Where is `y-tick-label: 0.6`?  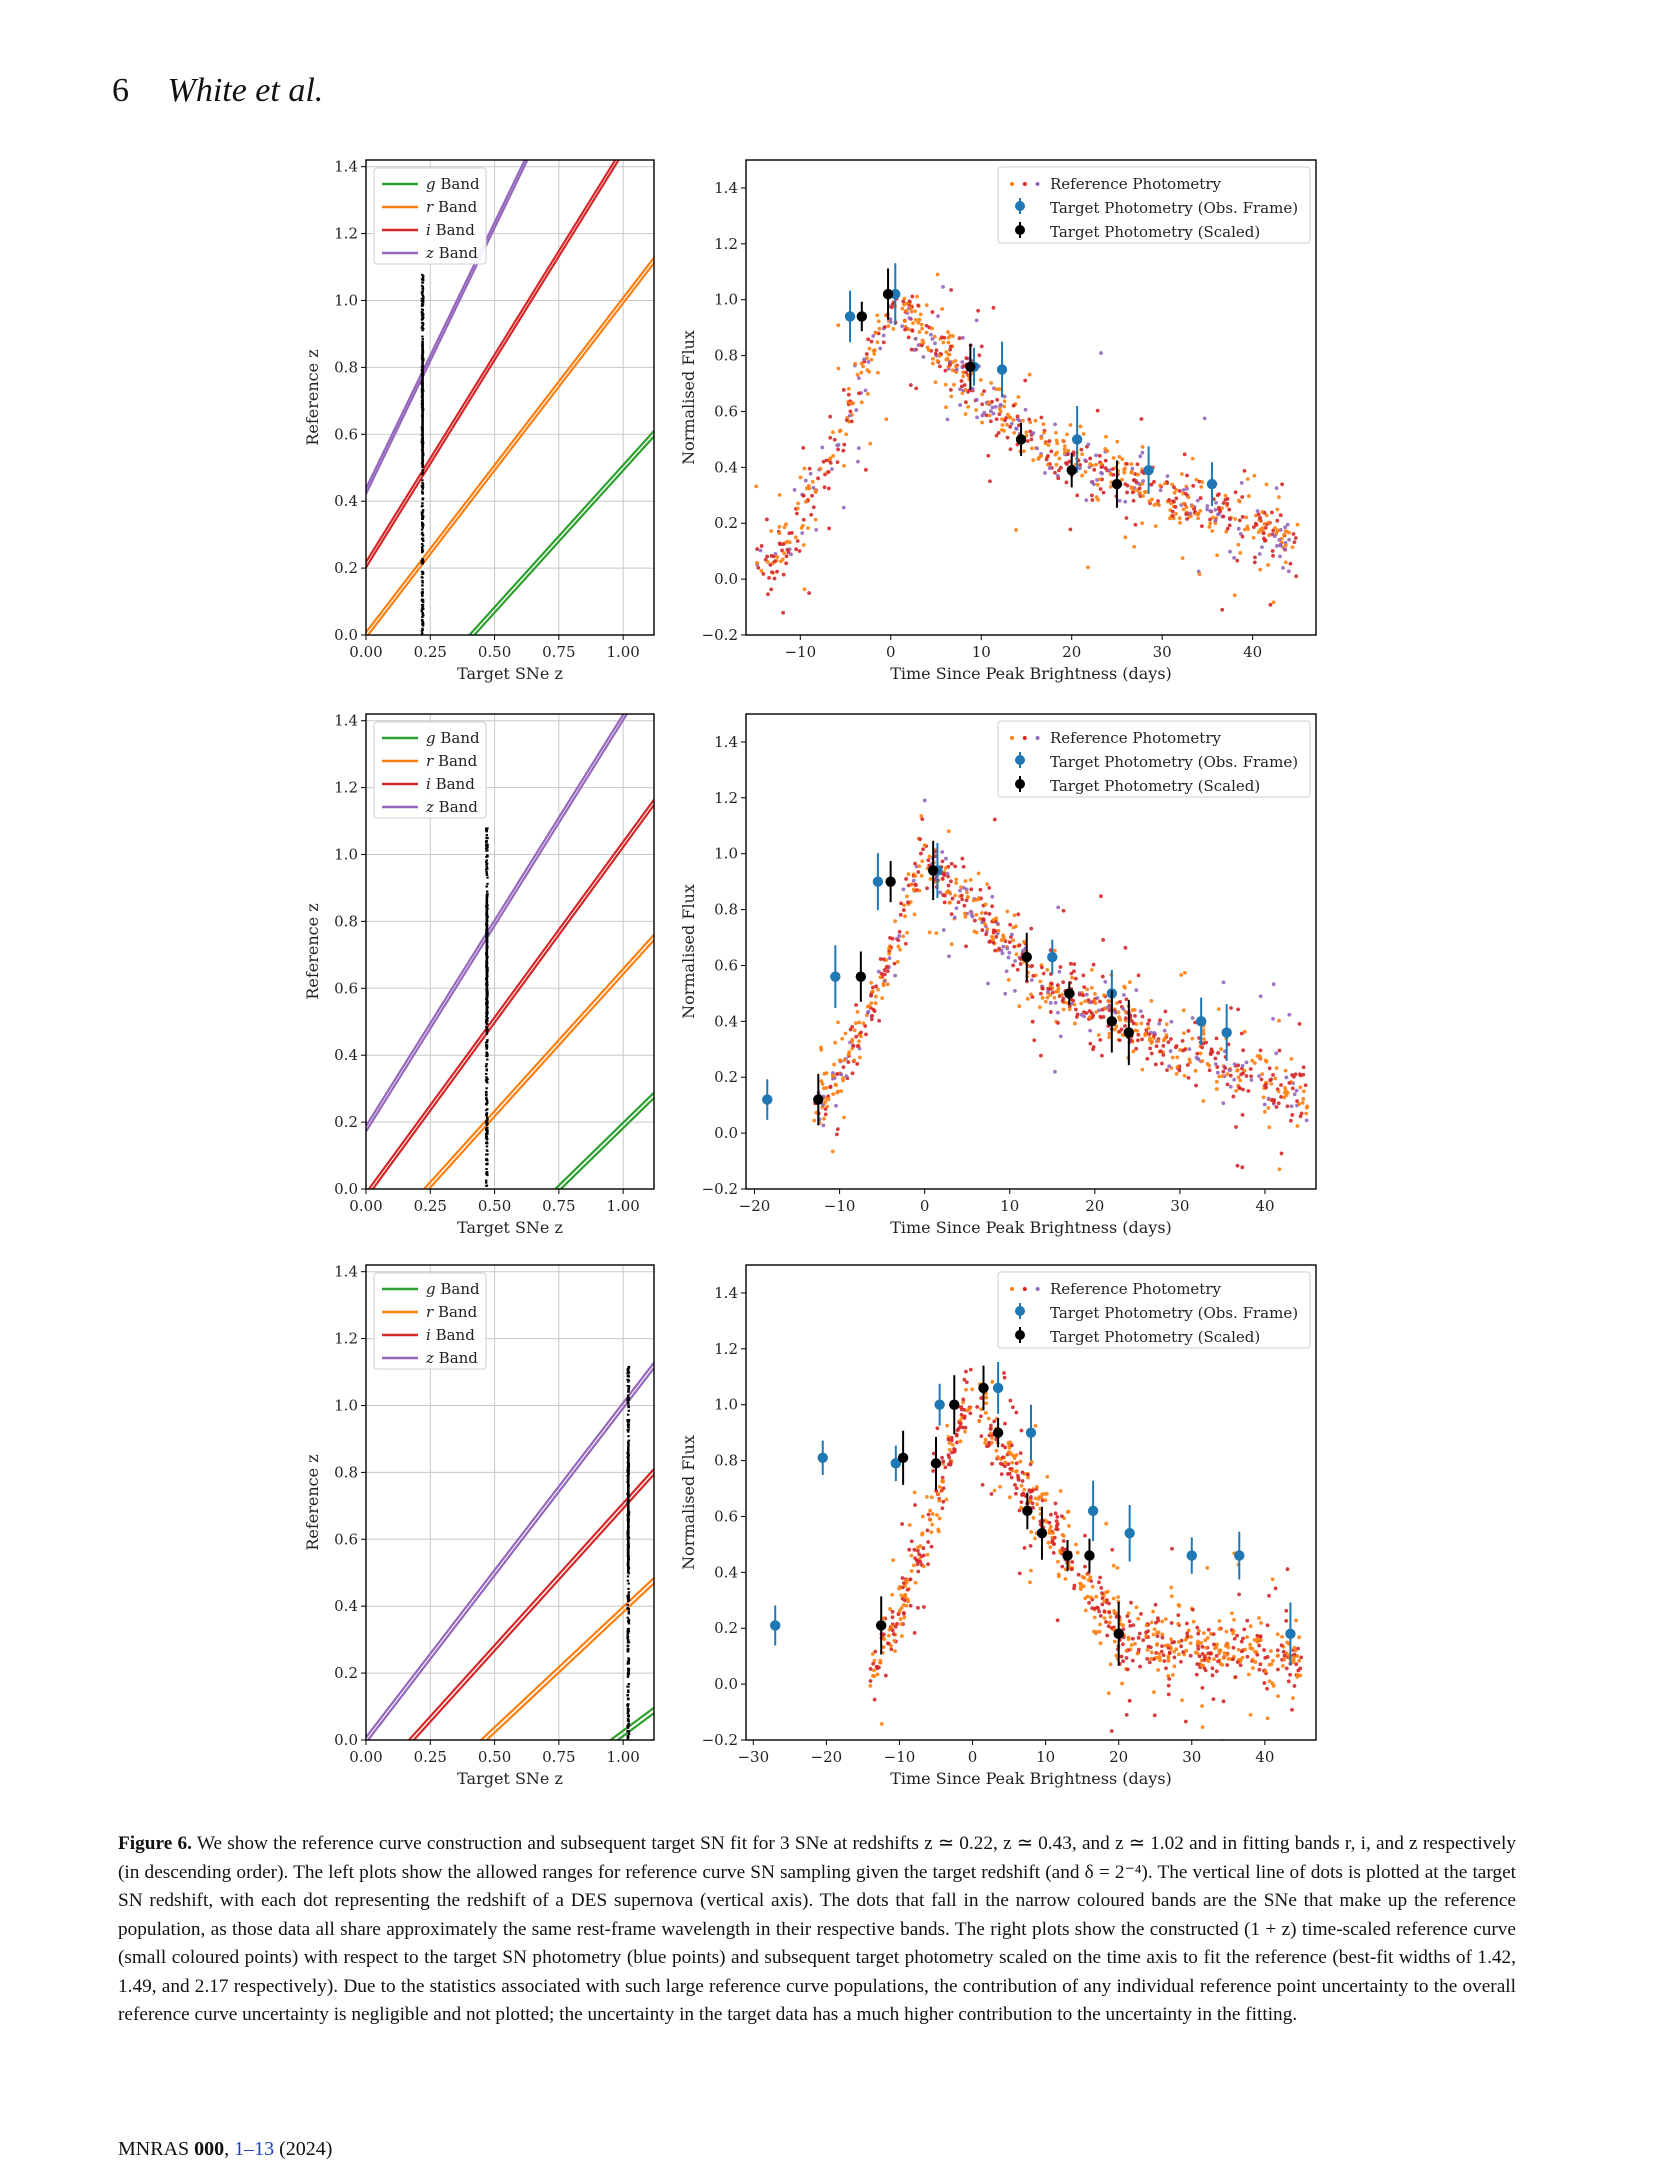
y-tick-label: 0.6 is located at coordinates (726, 1516).